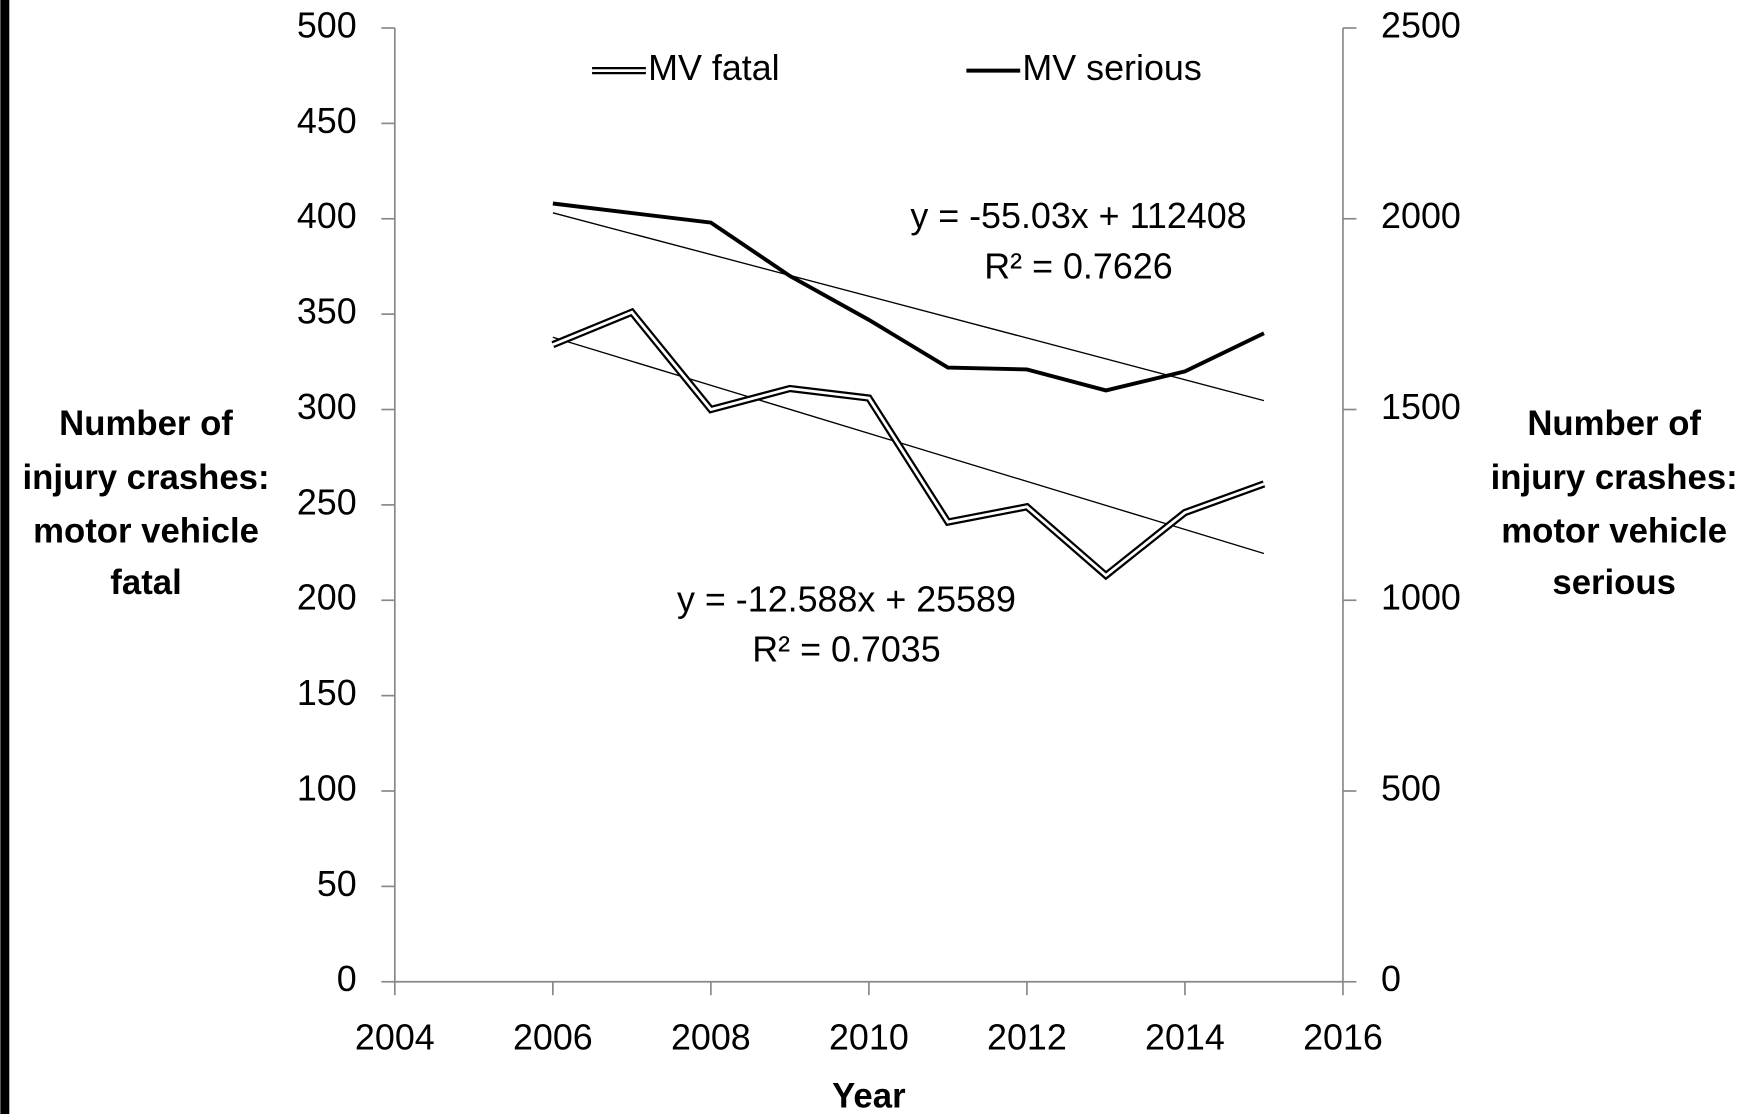  I want to click on y-tick-label: 0, so click(347, 979).